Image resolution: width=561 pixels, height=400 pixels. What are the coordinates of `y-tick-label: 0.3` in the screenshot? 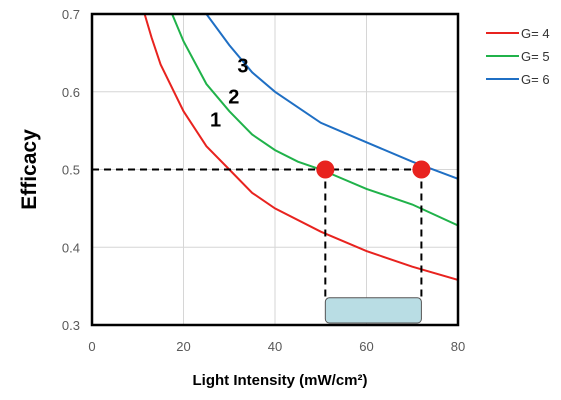 It's located at (71, 325).